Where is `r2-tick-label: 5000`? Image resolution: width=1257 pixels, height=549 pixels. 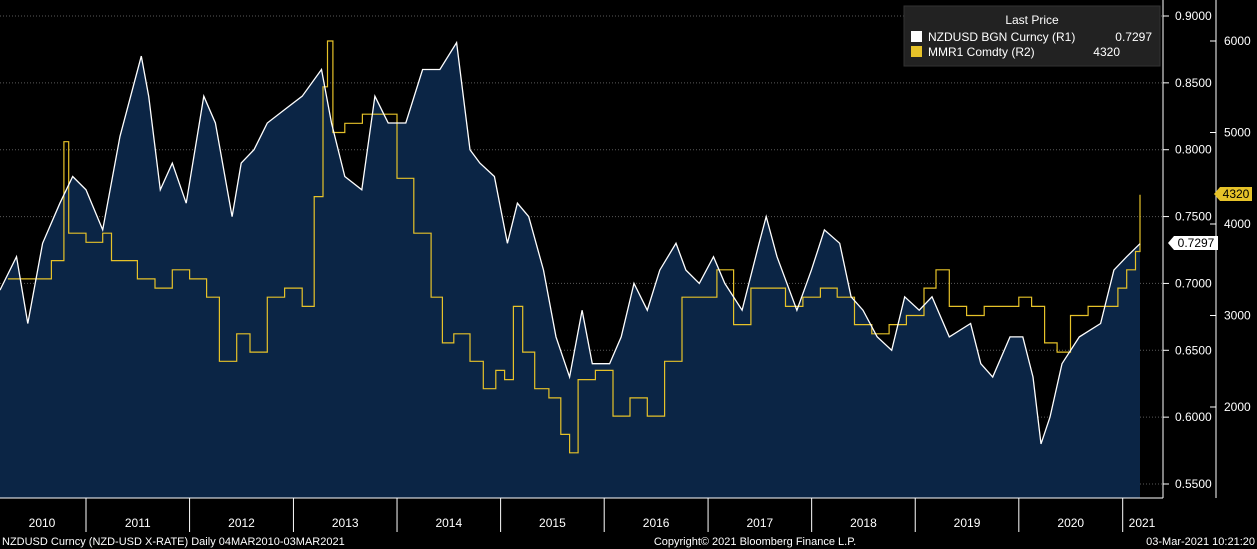 r2-tick-label: 5000 is located at coordinates (1237, 133).